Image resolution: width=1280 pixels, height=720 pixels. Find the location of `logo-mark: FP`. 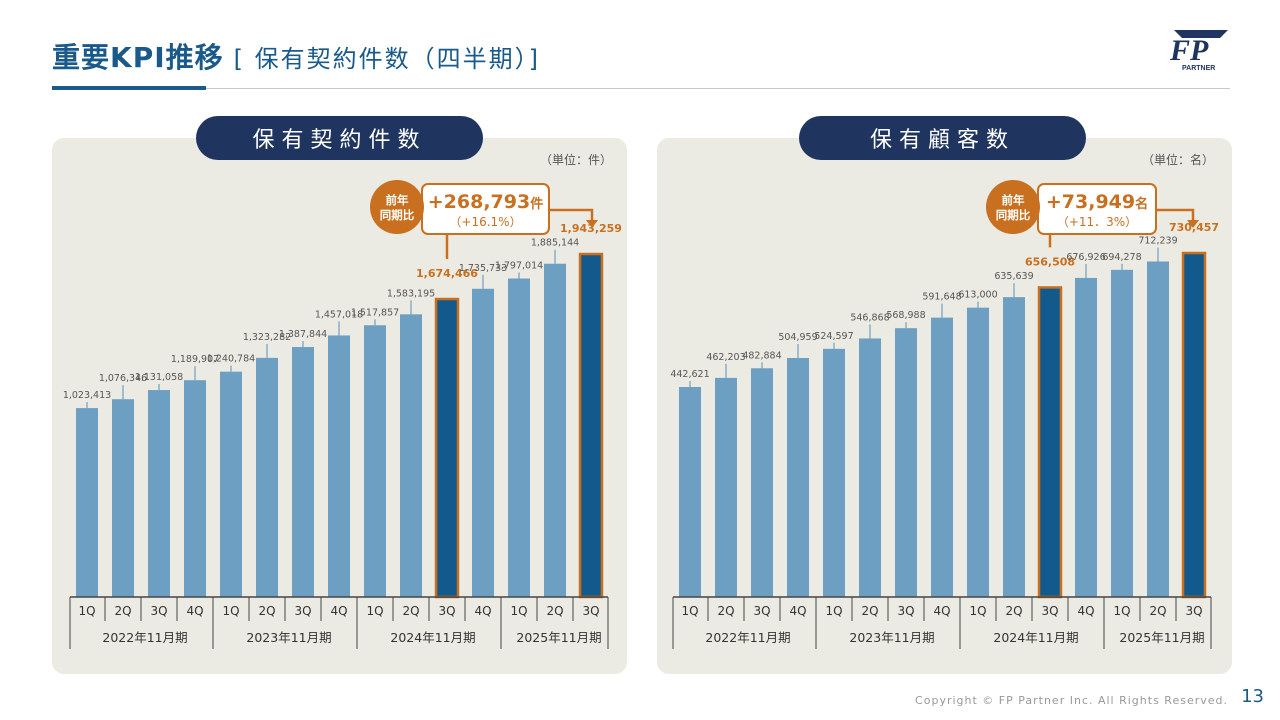

logo-mark: FP is located at coordinates (1189, 50).